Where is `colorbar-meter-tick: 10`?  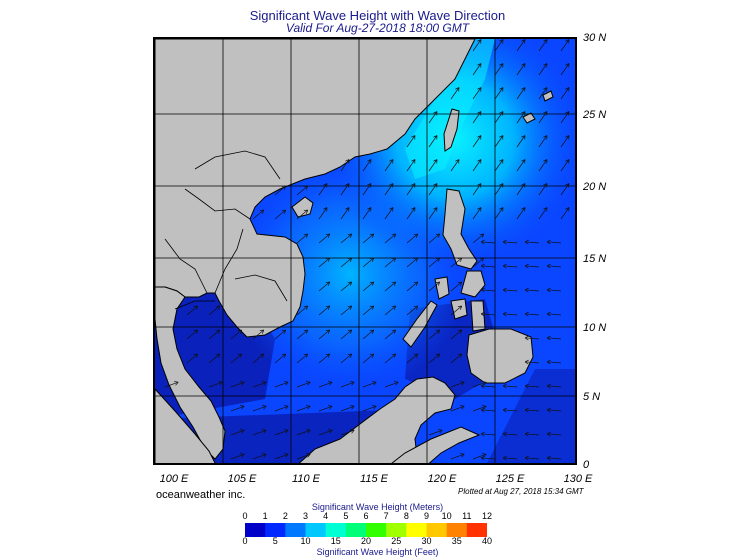
colorbar-meter-tick: 10 is located at coordinates (446, 516).